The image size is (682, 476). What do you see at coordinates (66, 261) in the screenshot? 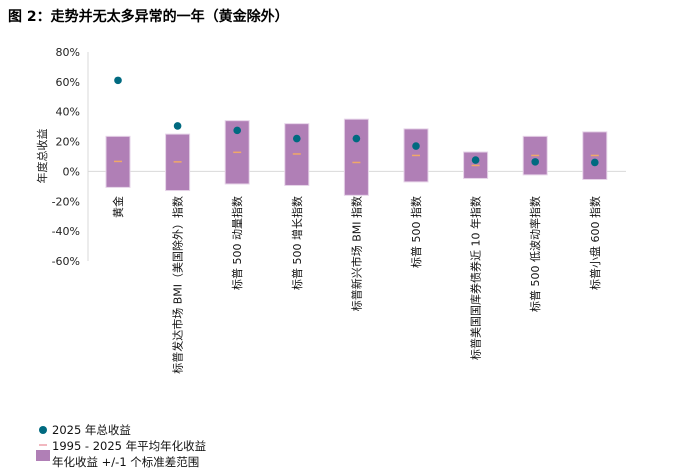
I see `y-tick-label: -60%` at bounding box center [66, 261].